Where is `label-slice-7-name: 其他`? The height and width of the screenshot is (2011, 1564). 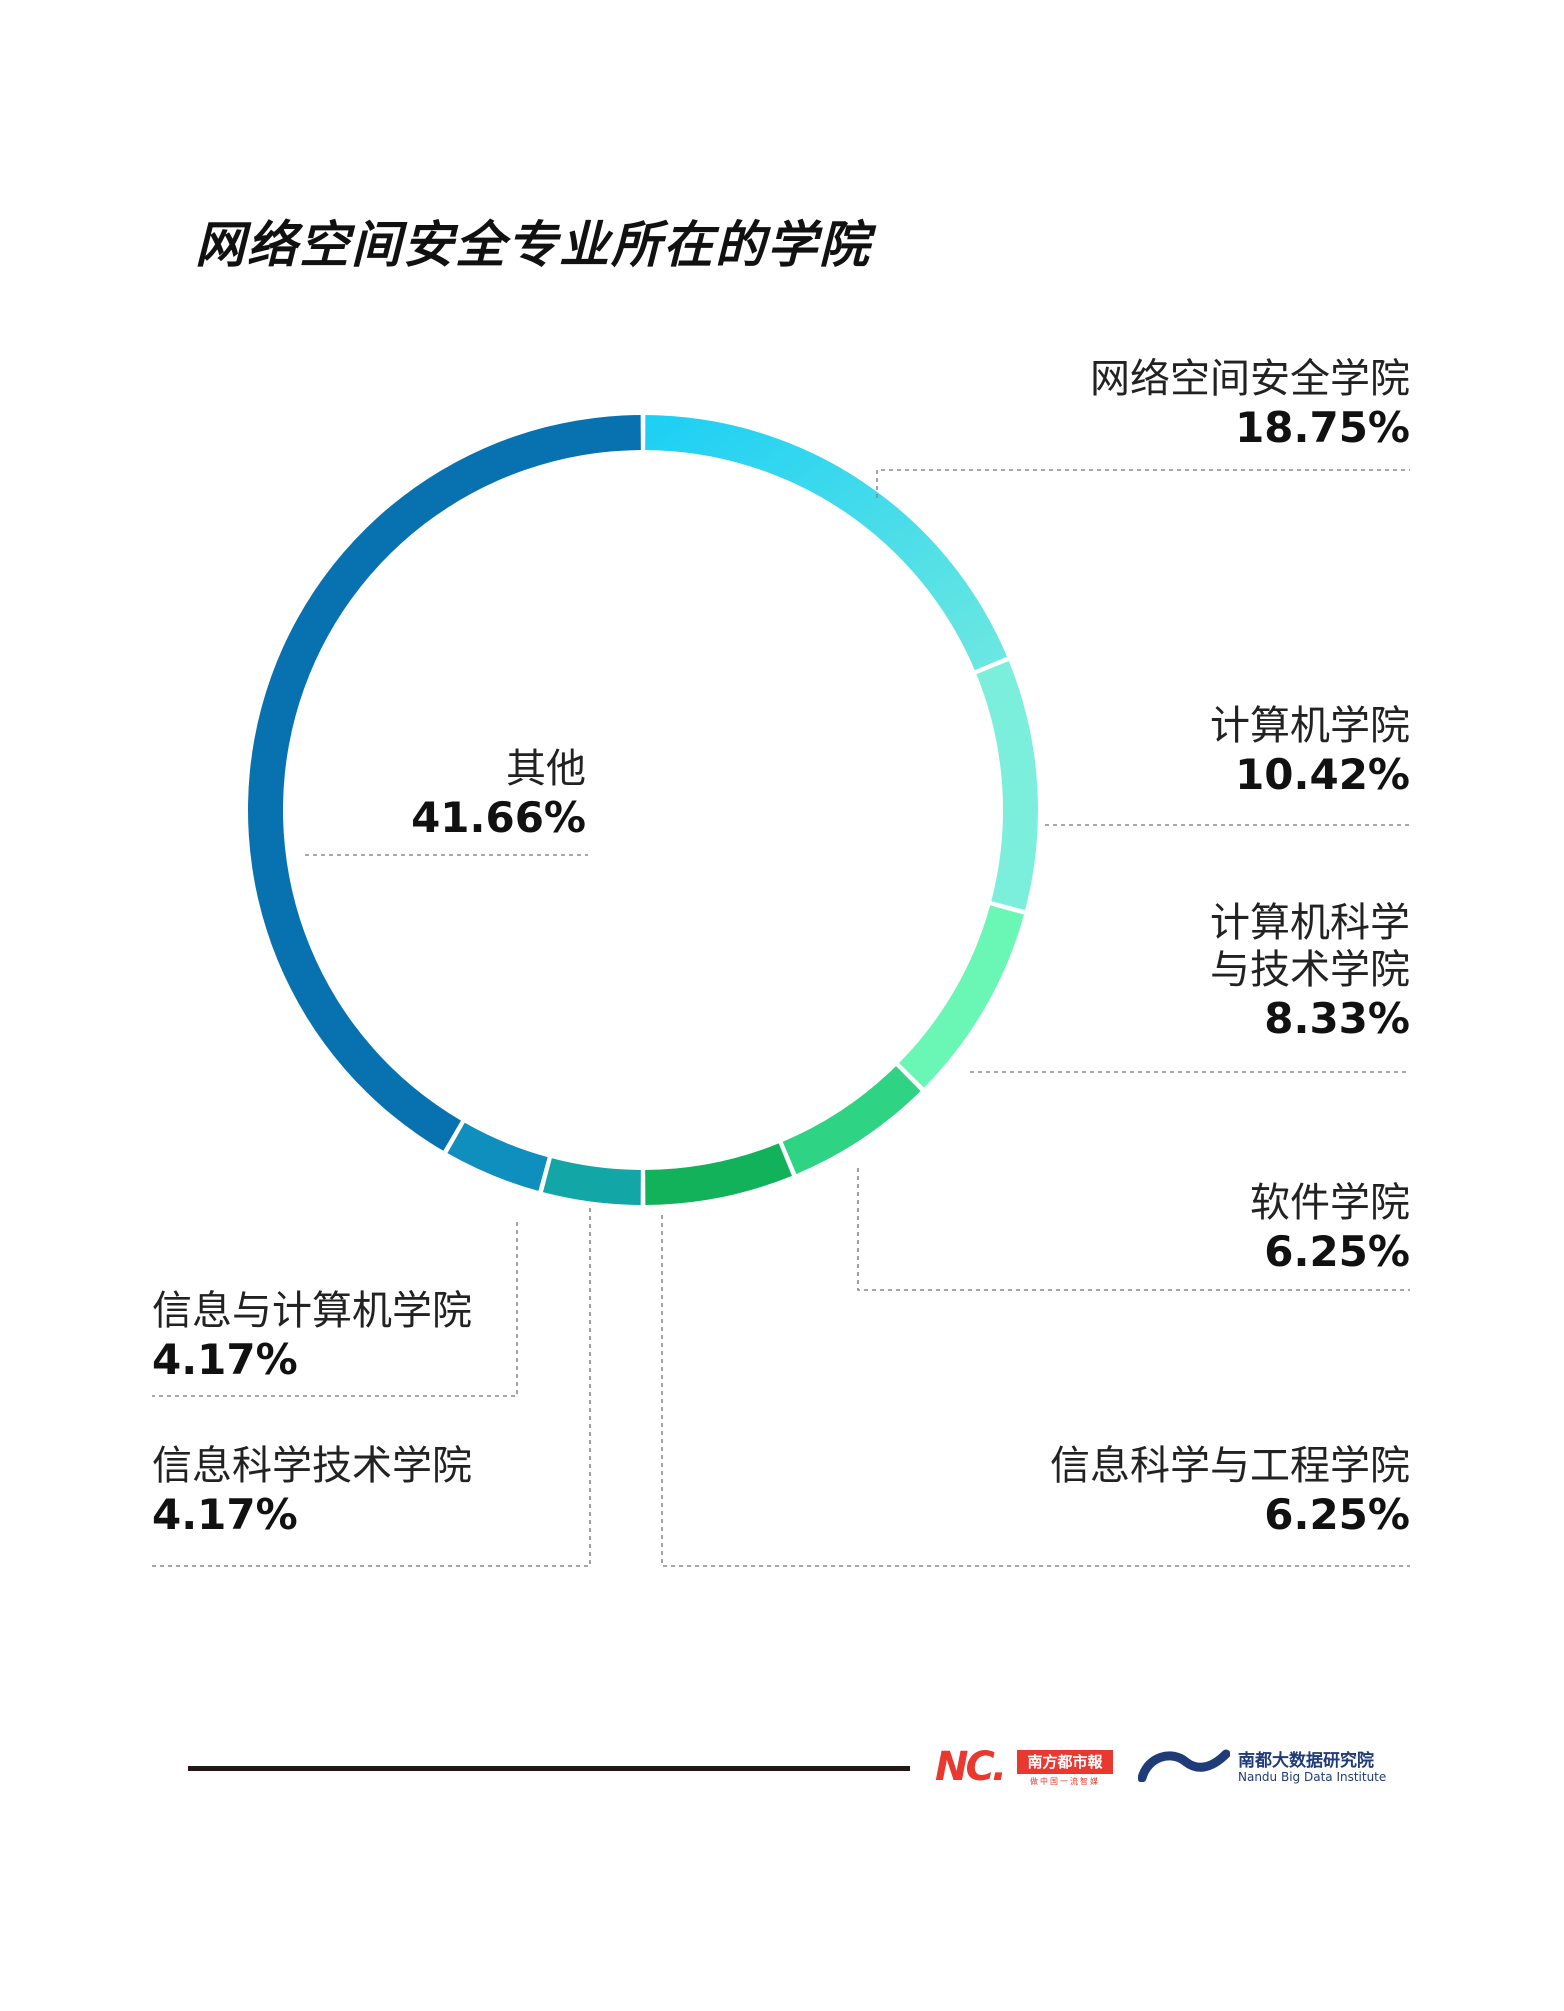 label-slice-7-name: 其他 is located at coordinates (546, 769).